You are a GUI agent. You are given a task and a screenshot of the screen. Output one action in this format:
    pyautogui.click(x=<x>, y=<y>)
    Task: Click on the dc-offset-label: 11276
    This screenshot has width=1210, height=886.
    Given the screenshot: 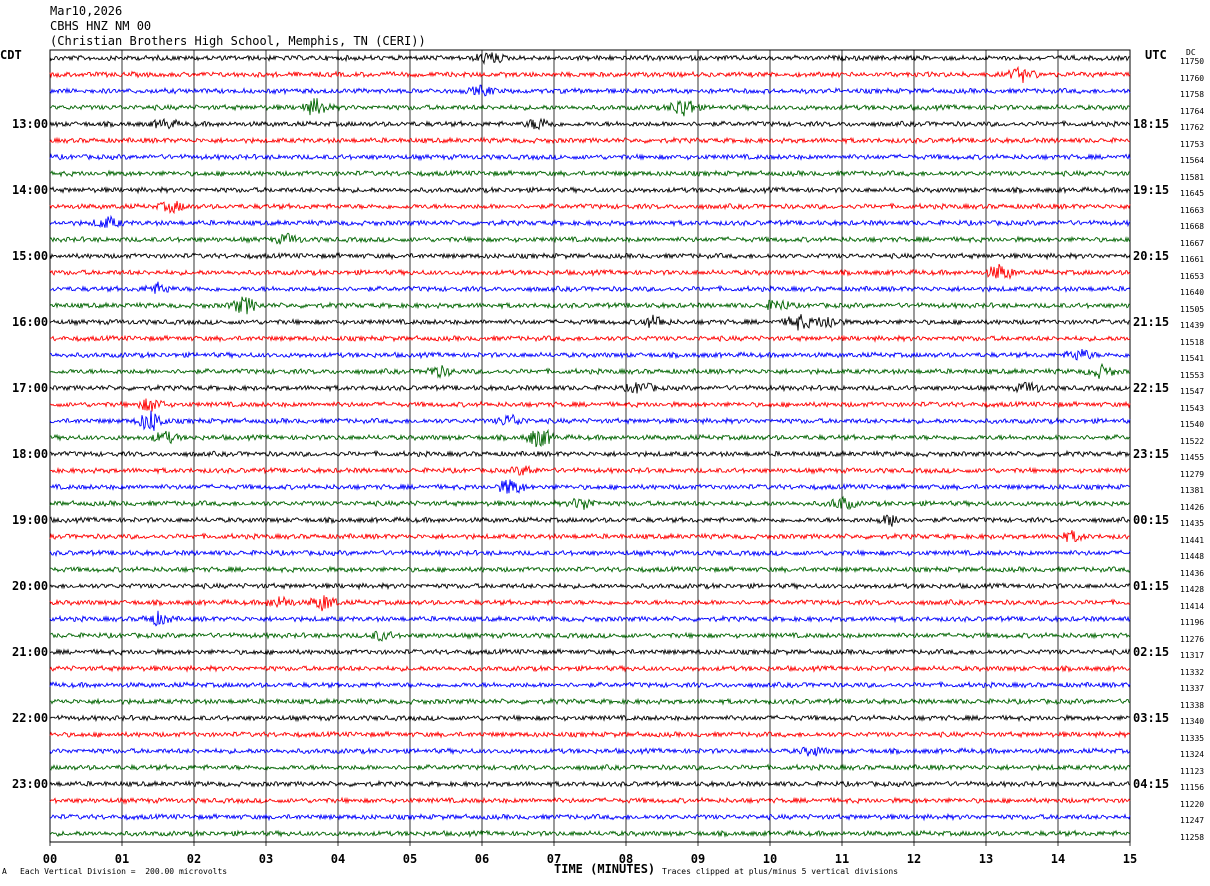 What is the action you would take?
    pyautogui.click(x=1192, y=639)
    